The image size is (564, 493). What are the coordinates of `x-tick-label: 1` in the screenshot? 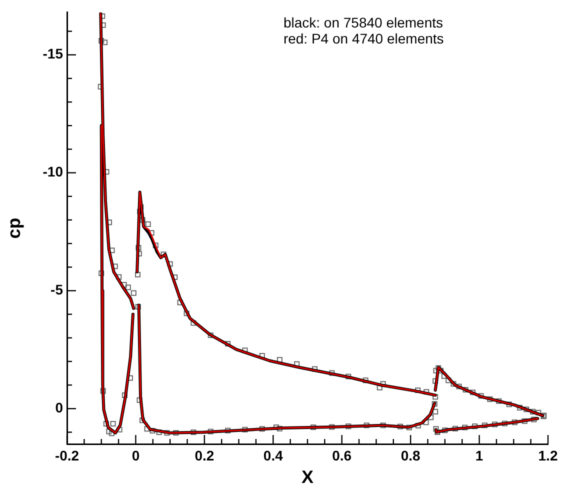 It's located at (479, 455).